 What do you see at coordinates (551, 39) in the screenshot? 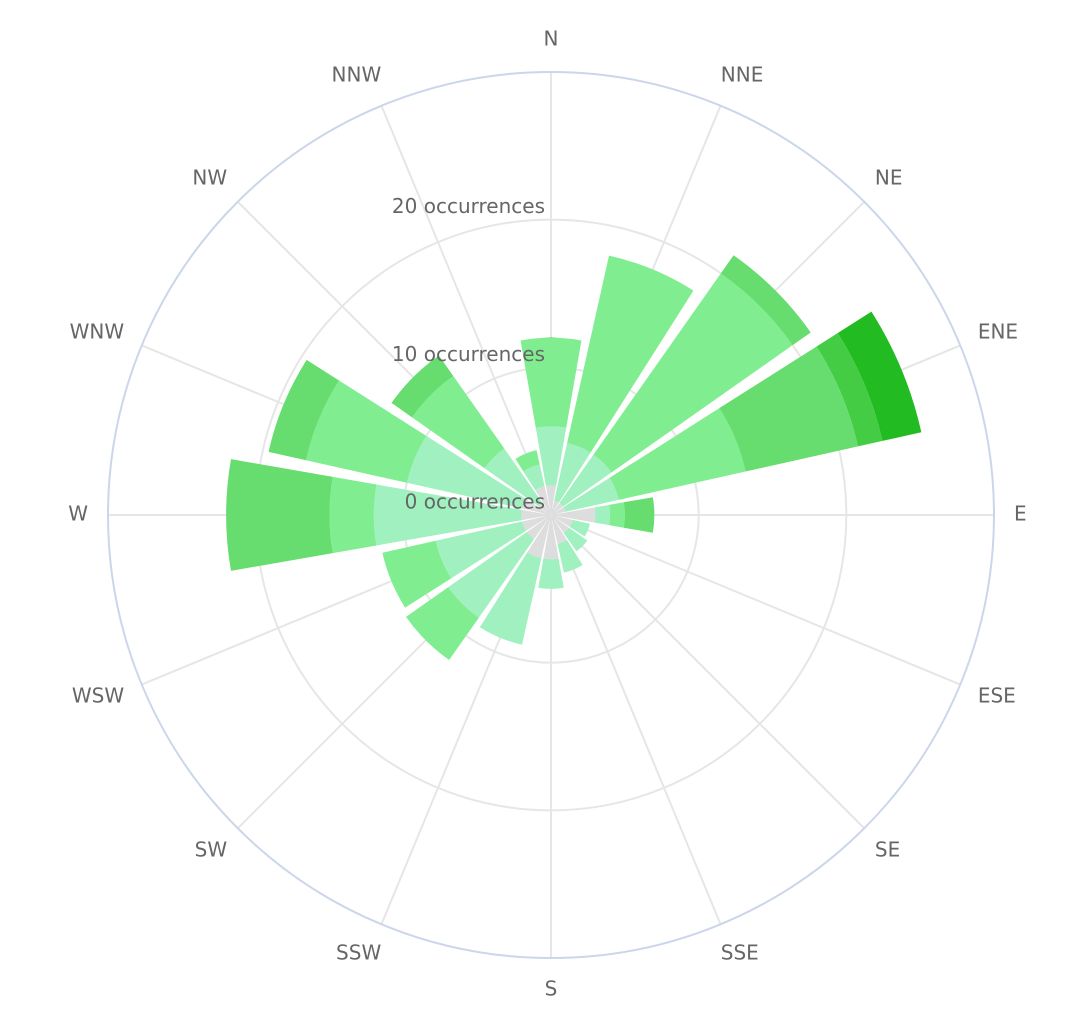
I see `direction-label: N` at bounding box center [551, 39].